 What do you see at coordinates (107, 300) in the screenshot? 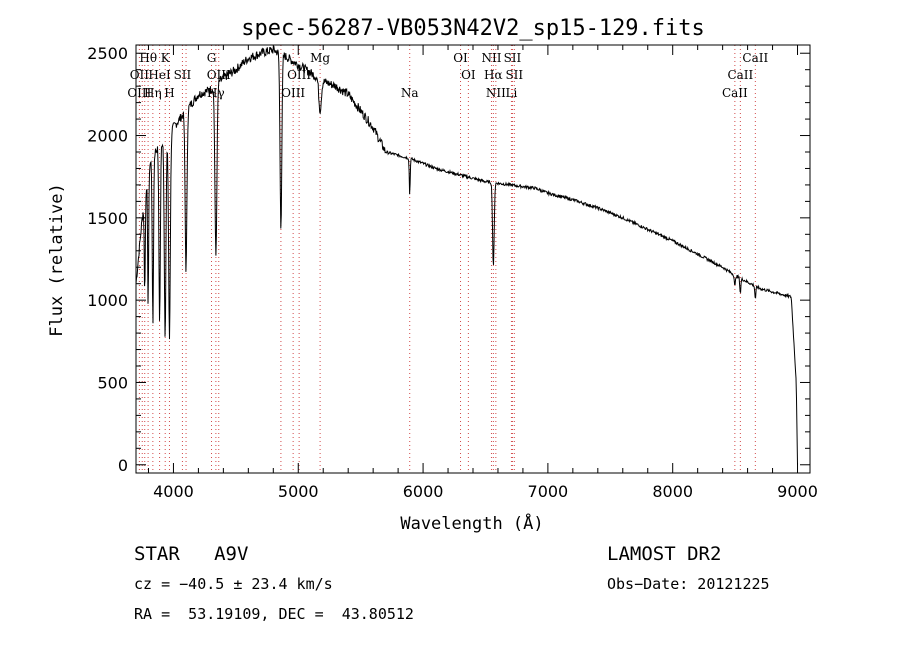
I see `y-tick-label-1000: 1000` at bounding box center [107, 300].